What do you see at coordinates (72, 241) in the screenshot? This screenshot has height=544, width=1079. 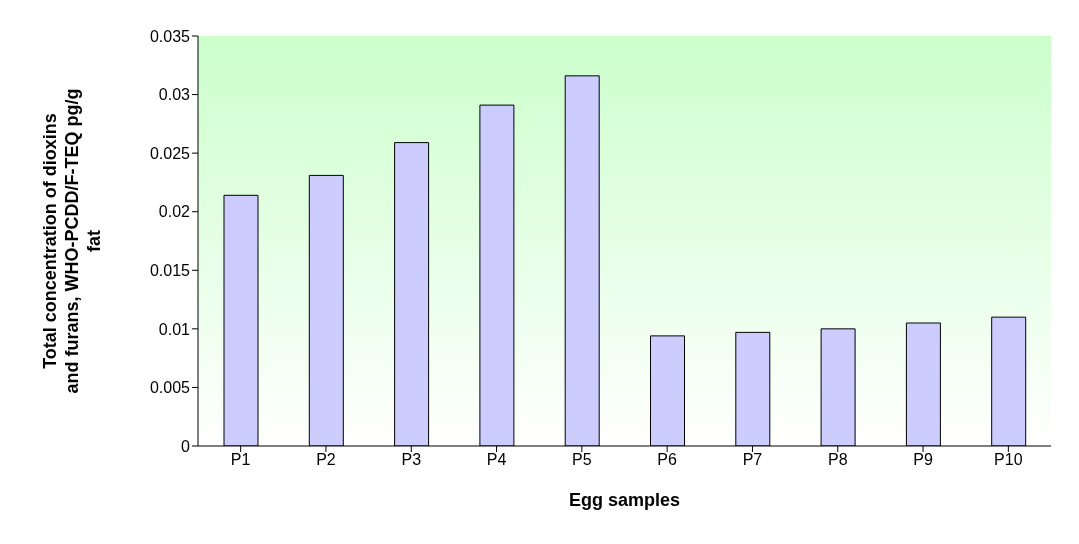 I see `y-axis-title: Total concentration of dioxins and furans, WHO-PCDD/F-TEQ pg/g fat` at bounding box center [72, 241].